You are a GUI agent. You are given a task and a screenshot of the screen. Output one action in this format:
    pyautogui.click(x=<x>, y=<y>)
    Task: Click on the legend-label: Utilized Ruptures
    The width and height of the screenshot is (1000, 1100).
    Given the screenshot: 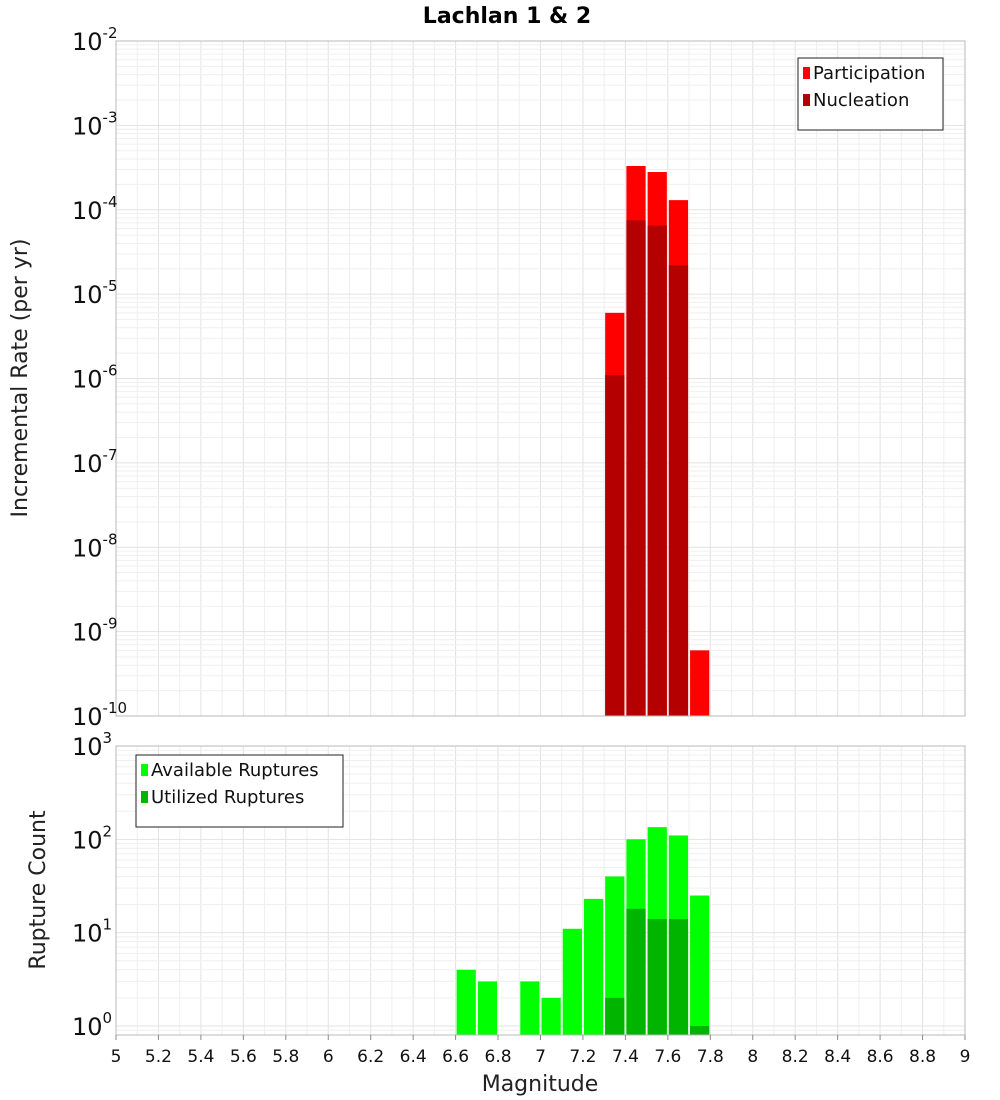 What is the action you would take?
    pyautogui.click(x=227, y=797)
    